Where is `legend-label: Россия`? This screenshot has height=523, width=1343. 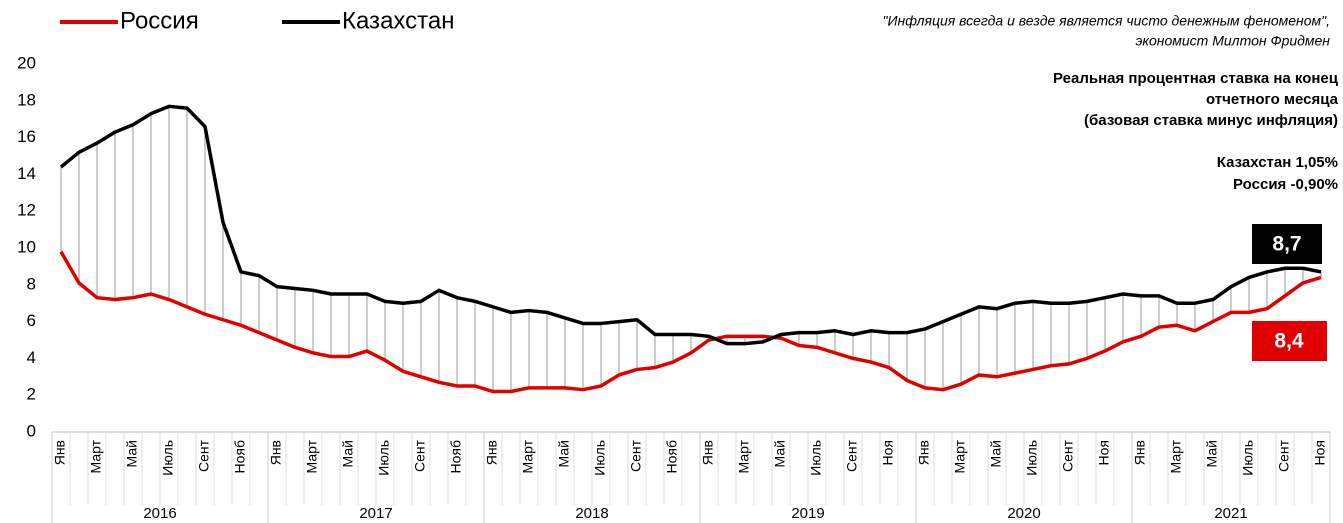 legend-label: Россия is located at coordinates (159, 20).